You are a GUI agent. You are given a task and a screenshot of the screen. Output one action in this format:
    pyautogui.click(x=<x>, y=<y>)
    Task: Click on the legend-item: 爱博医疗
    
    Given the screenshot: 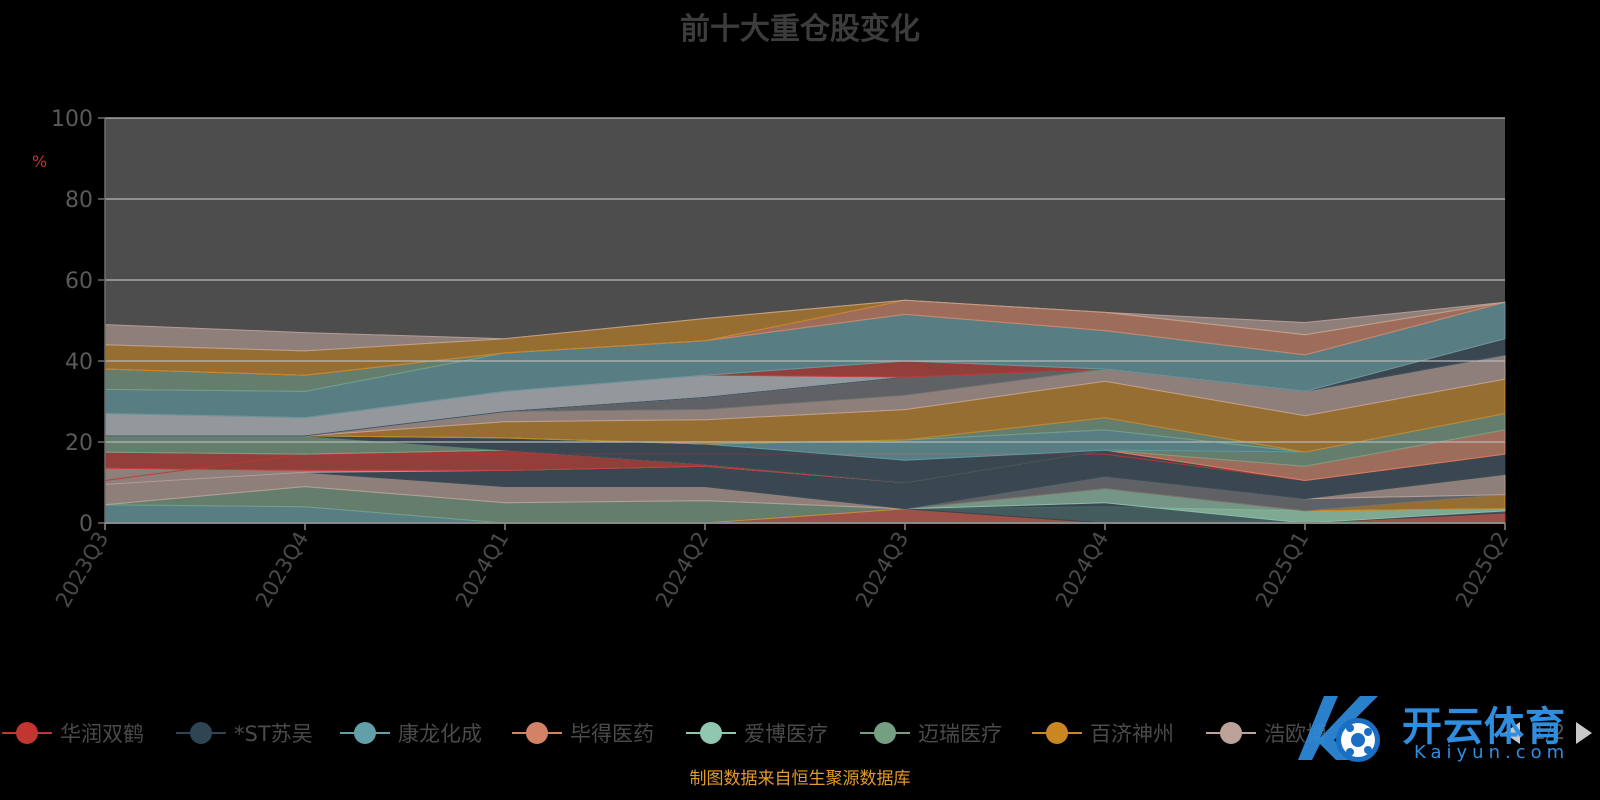 What is the action you would take?
    pyautogui.click(x=757, y=733)
    